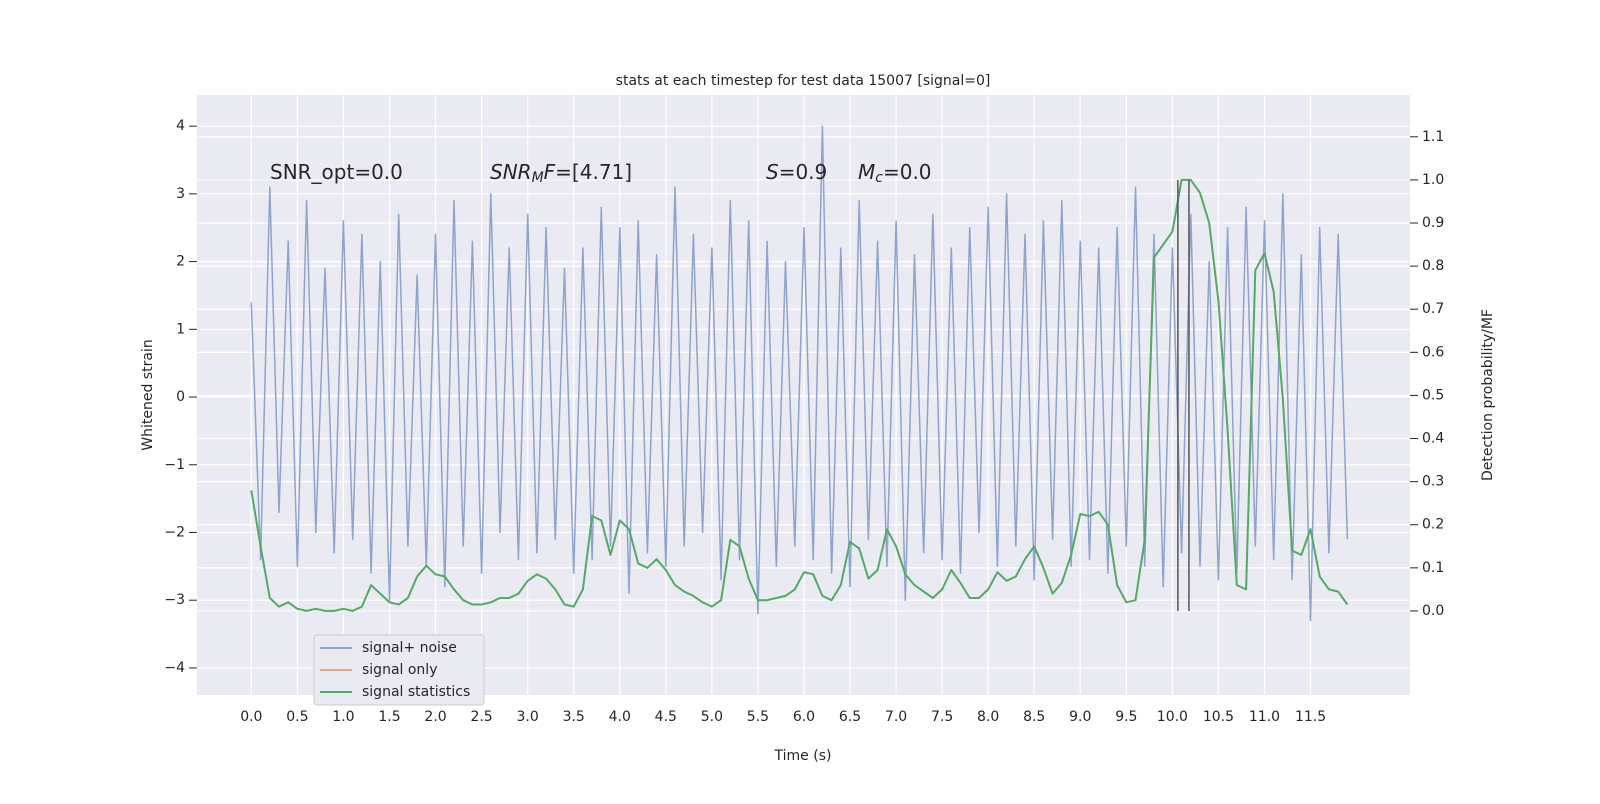  Describe the element at coordinates (435, 717) in the screenshot. I see `x-tick-label: 2.0` at that location.